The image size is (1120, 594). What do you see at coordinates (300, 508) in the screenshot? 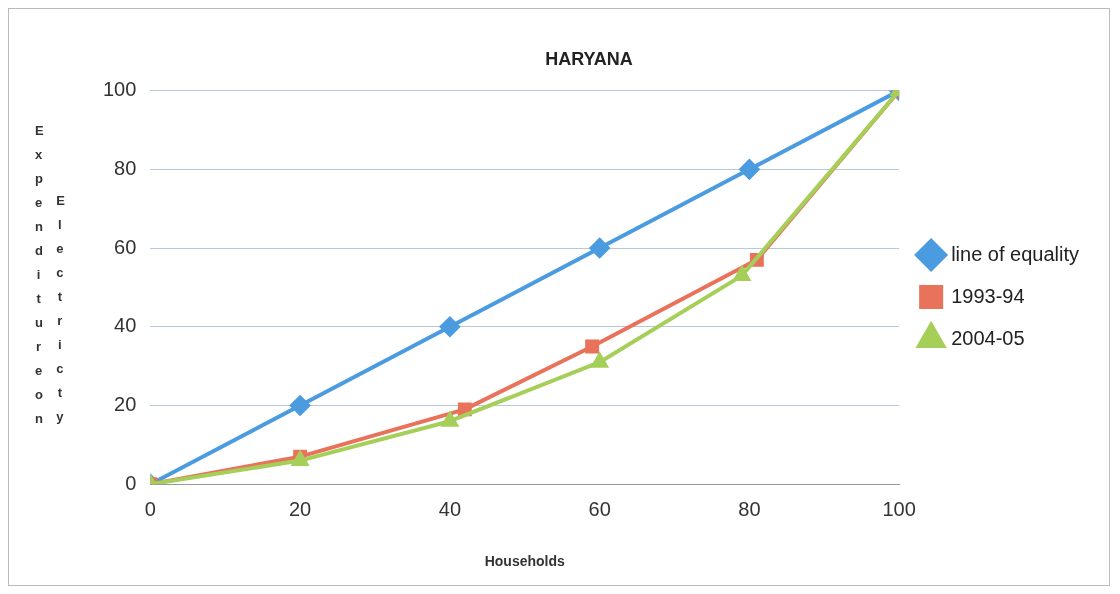
I see `x-tick-label: 20` at bounding box center [300, 508].